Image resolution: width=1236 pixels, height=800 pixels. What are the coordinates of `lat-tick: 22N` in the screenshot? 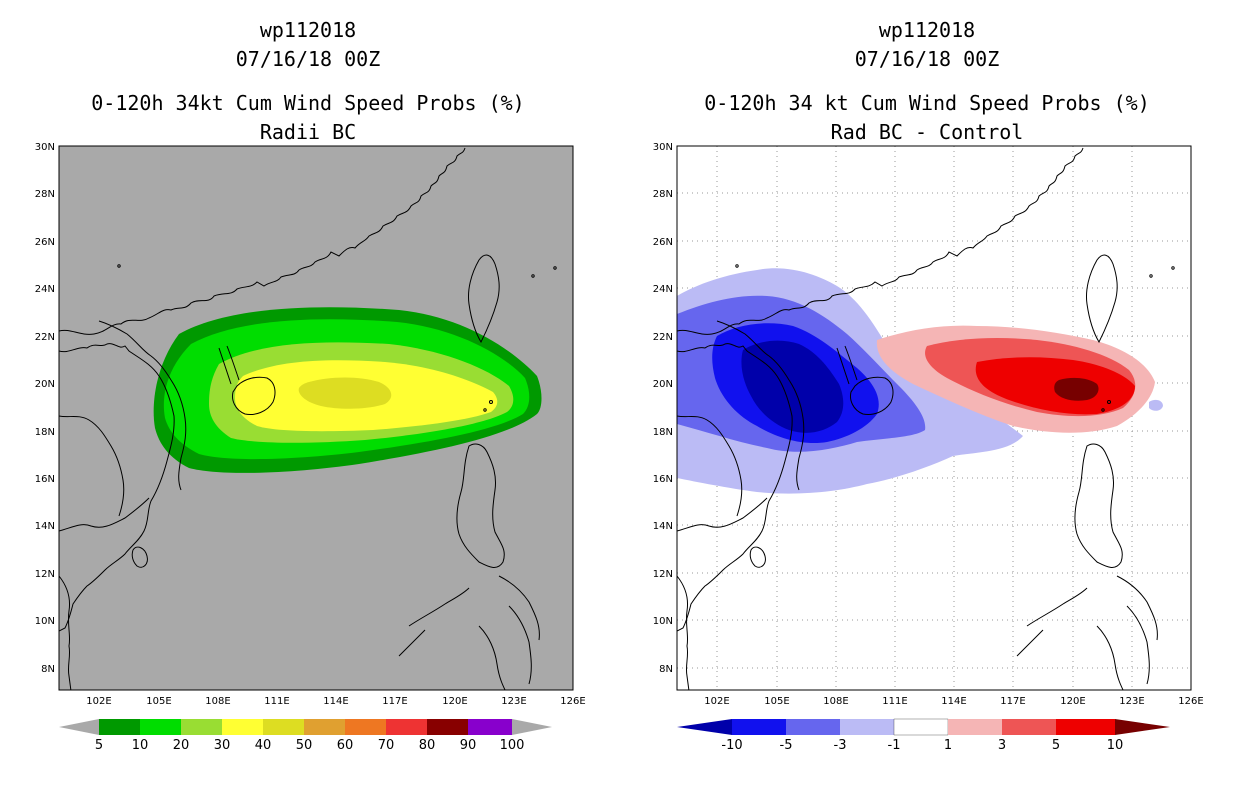 It's located at (45, 337).